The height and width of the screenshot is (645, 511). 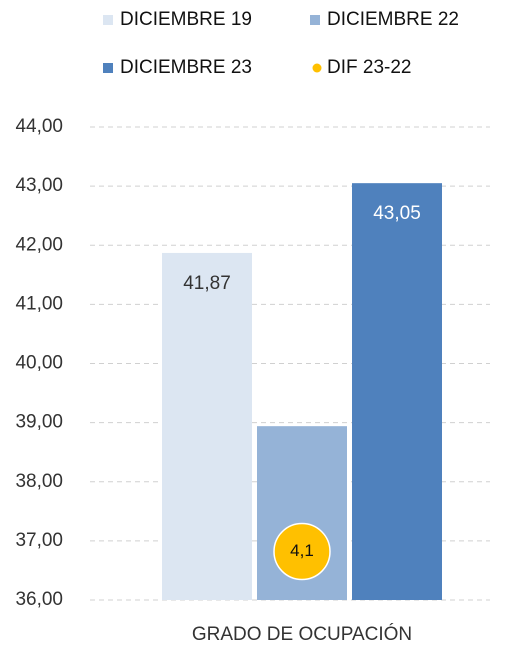 I want to click on legend-label: DIF 23-22, so click(x=369, y=67).